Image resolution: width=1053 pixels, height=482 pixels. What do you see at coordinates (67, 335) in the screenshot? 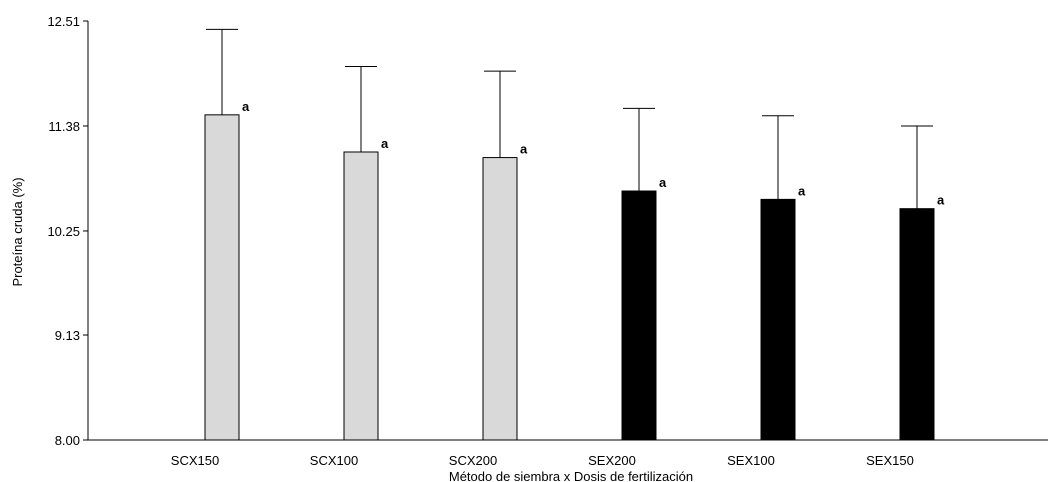
I see `y-tick-label: 9.13` at bounding box center [67, 335].